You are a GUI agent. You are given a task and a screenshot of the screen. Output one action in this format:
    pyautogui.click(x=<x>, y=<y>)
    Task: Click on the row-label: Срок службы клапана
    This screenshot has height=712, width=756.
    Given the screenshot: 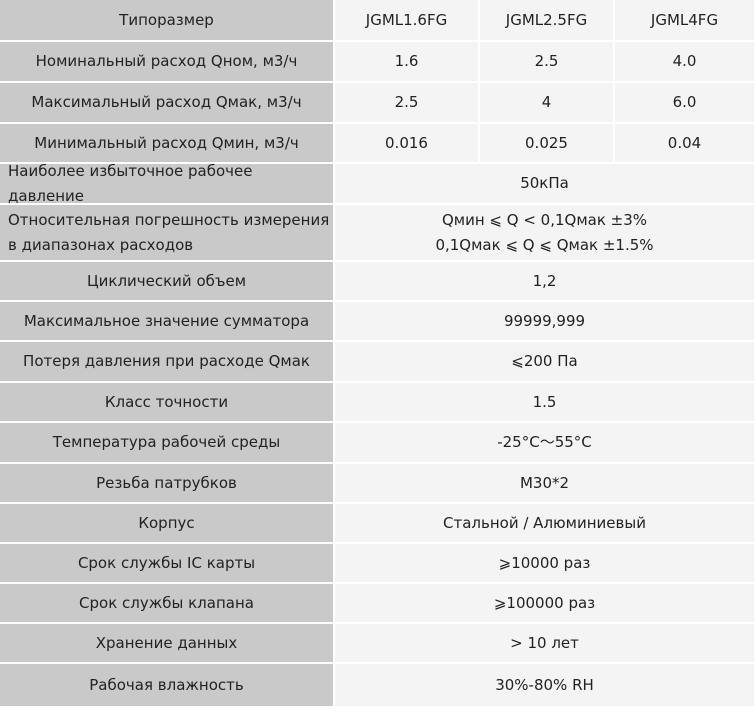 What is the action you would take?
    pyautogui.click(x=167, y=604)
    